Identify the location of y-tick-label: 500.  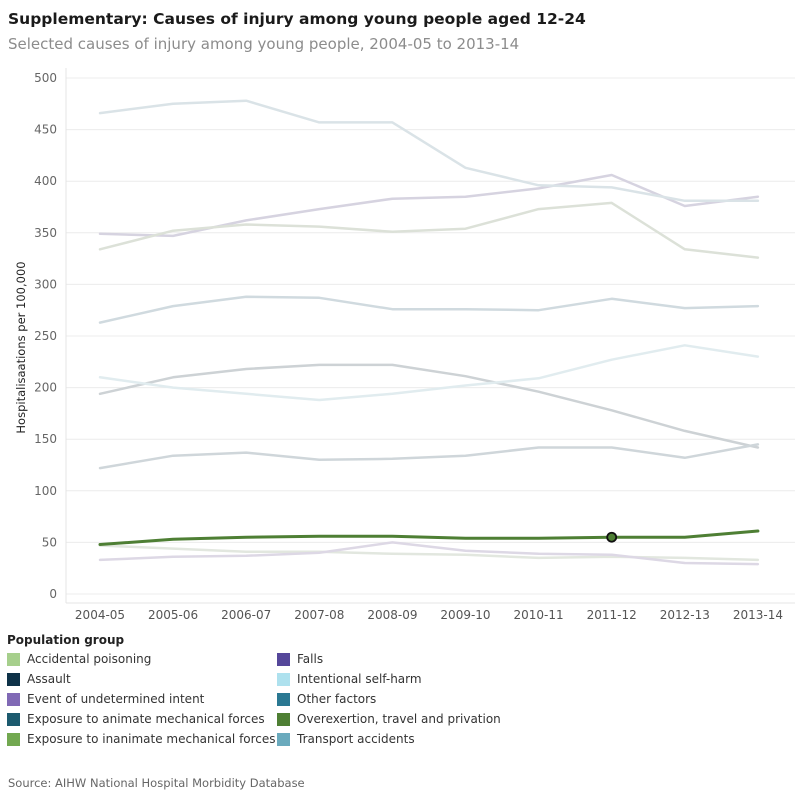
(45, 78).